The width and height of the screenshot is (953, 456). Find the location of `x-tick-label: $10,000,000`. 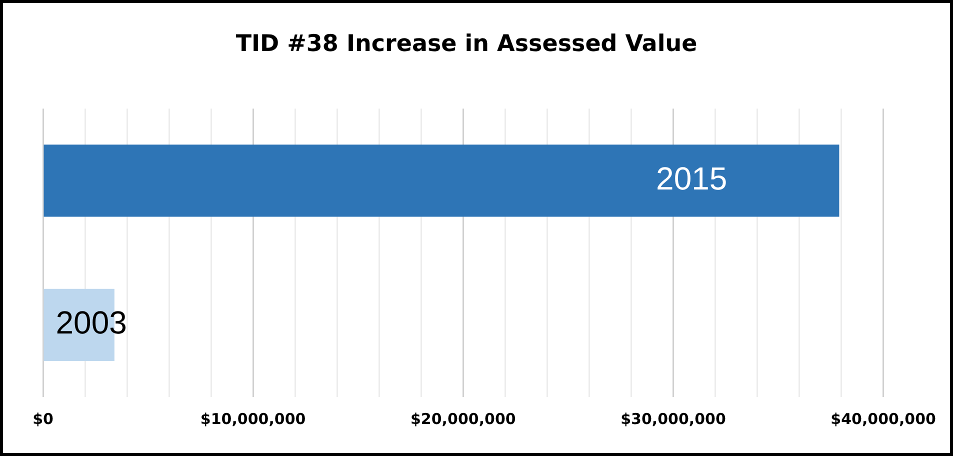

x-tick-label: $10,000,000 is located at coordinates (253, 419).